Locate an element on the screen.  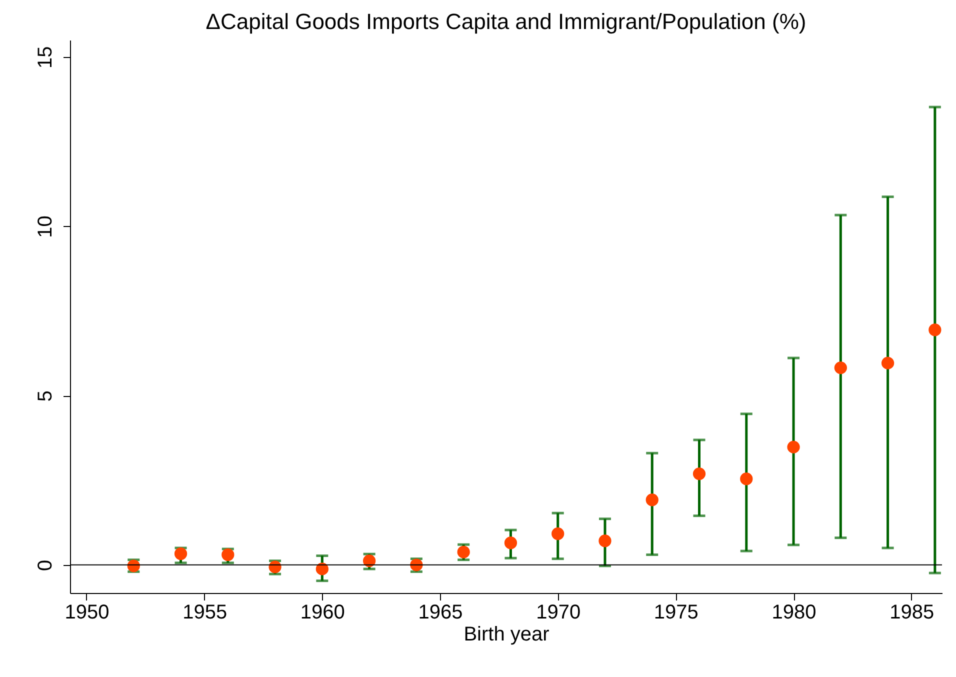
x-axis-title: Birth year is located at coordinates (507, 635).